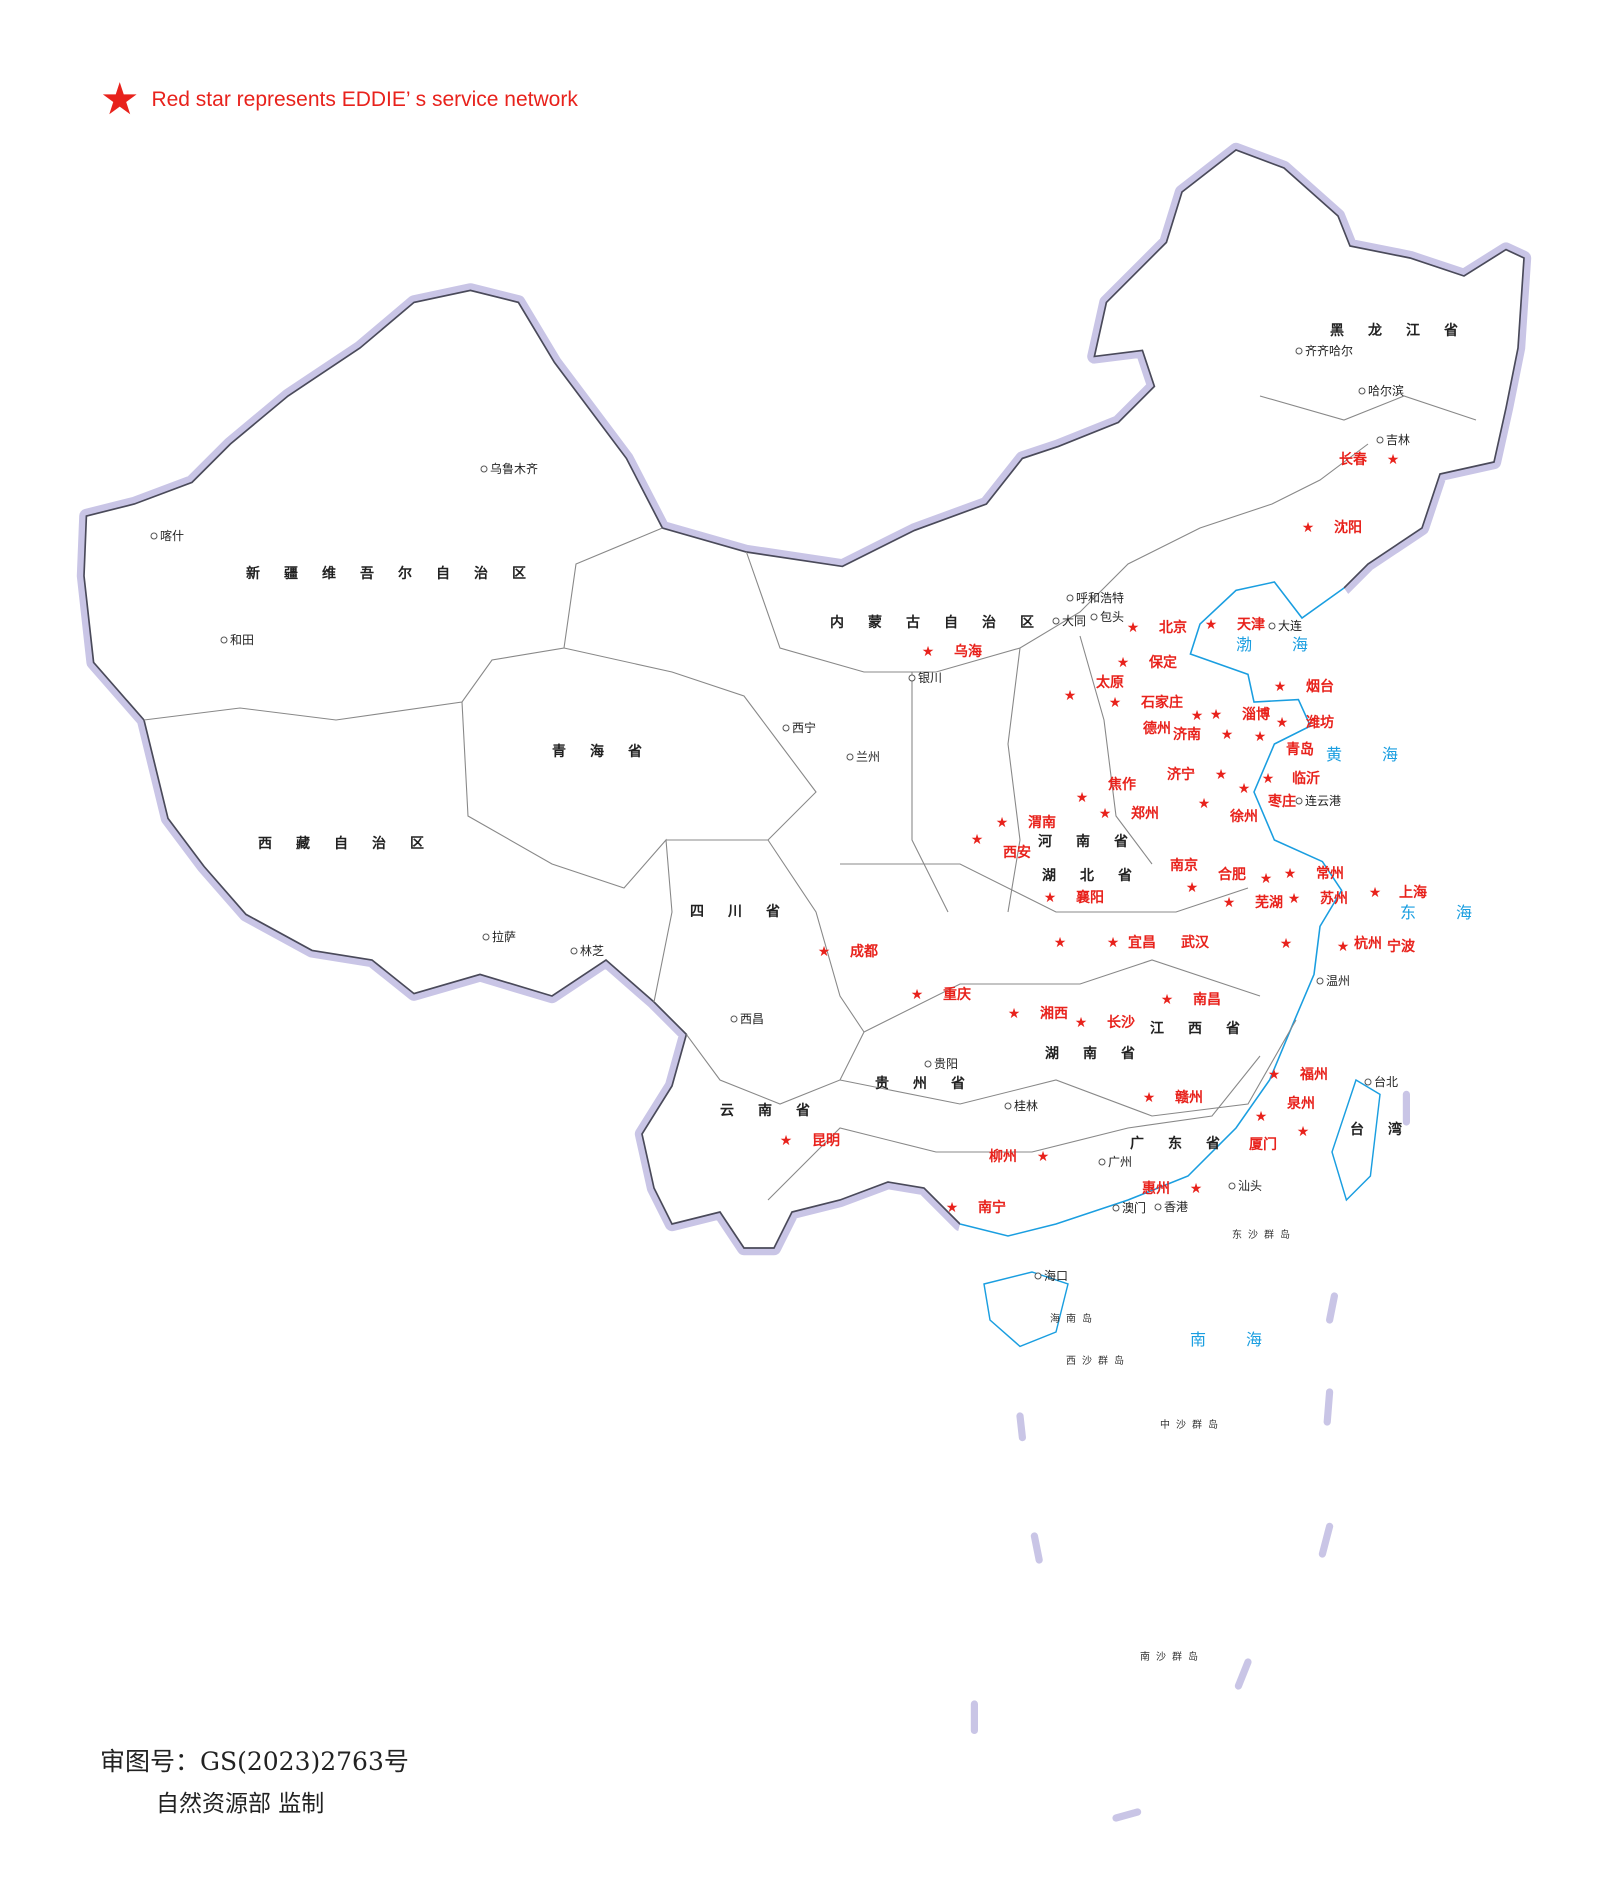 This screenshot has height=1904, width=1600. I want to click on city-label: 台北, so click(1386, 1081).